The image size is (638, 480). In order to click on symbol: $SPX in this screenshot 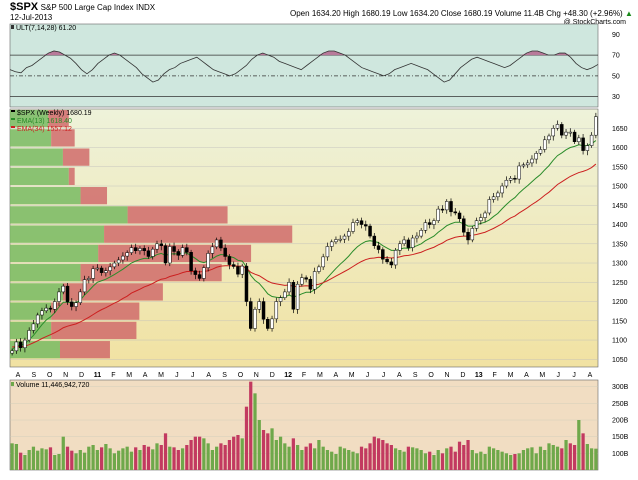, I will do `click(24, 7)`.